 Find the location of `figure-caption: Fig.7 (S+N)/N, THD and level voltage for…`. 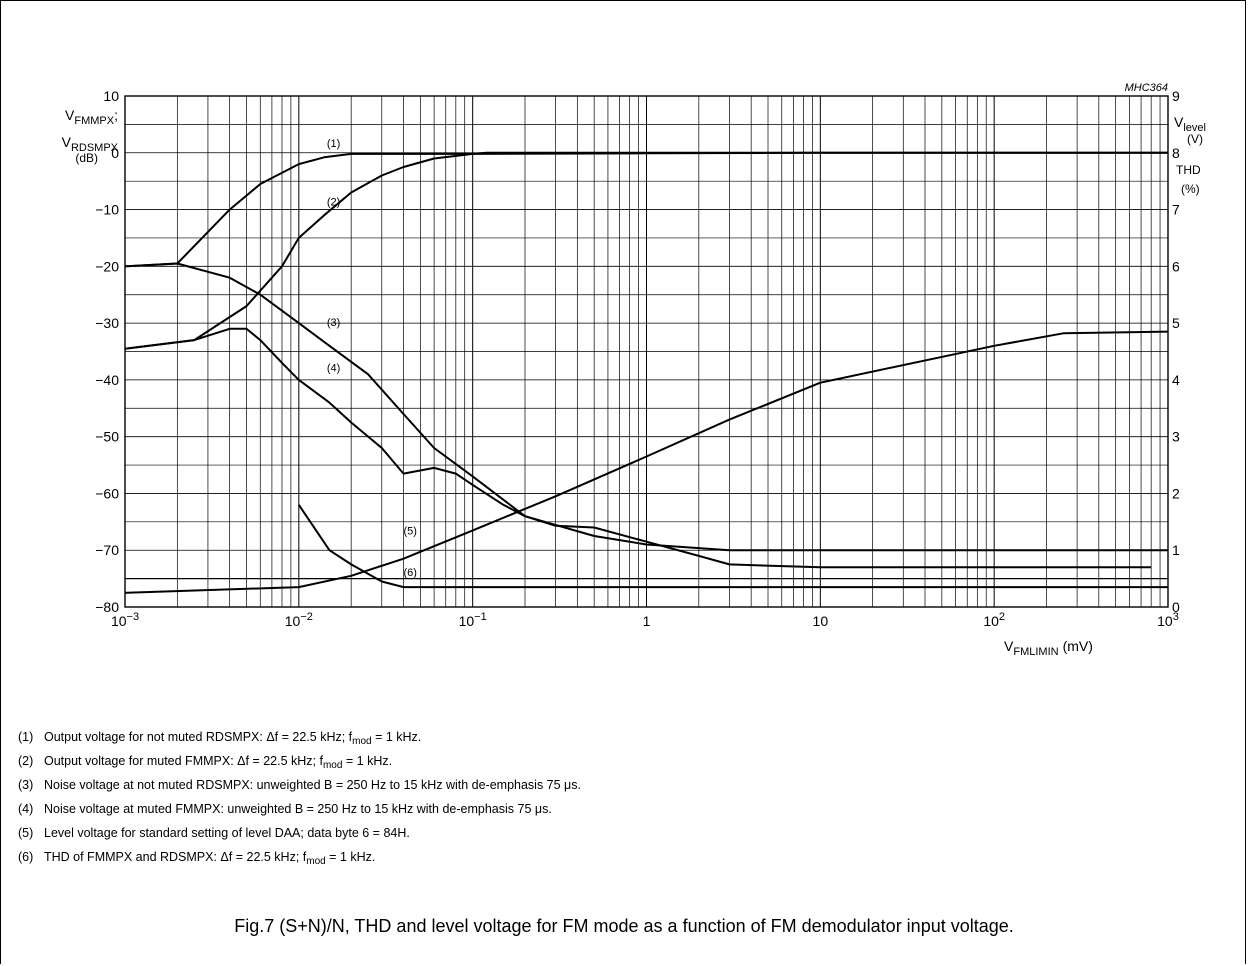

figure-caption: Fig.7 (S+N)/N, THD and level voltage for… is located at coordinates (624, 926).